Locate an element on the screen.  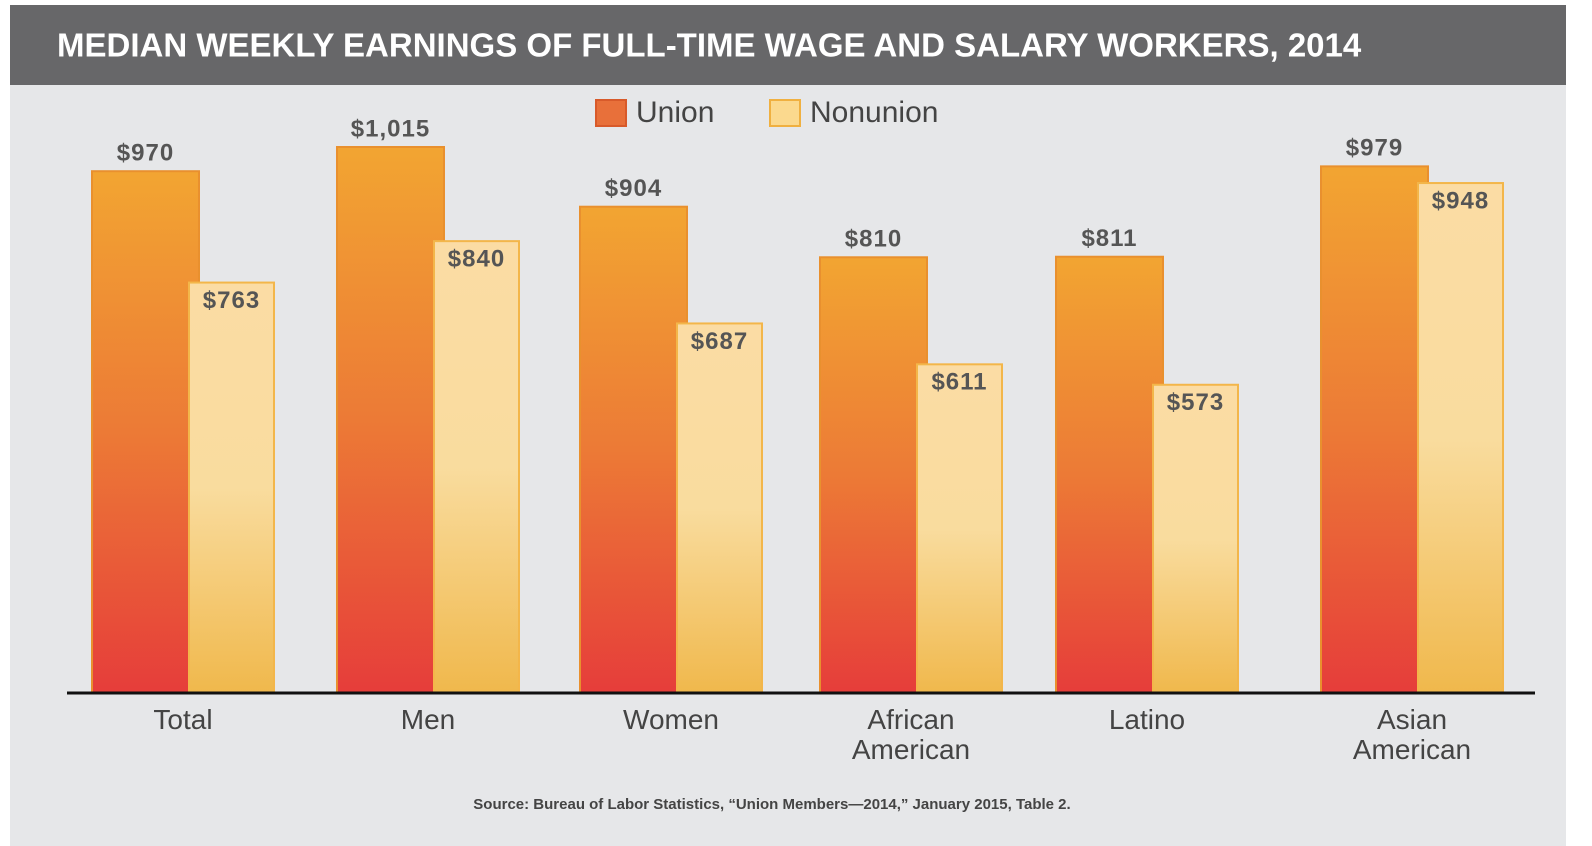
header-bar is located at coordinates (788, 45).